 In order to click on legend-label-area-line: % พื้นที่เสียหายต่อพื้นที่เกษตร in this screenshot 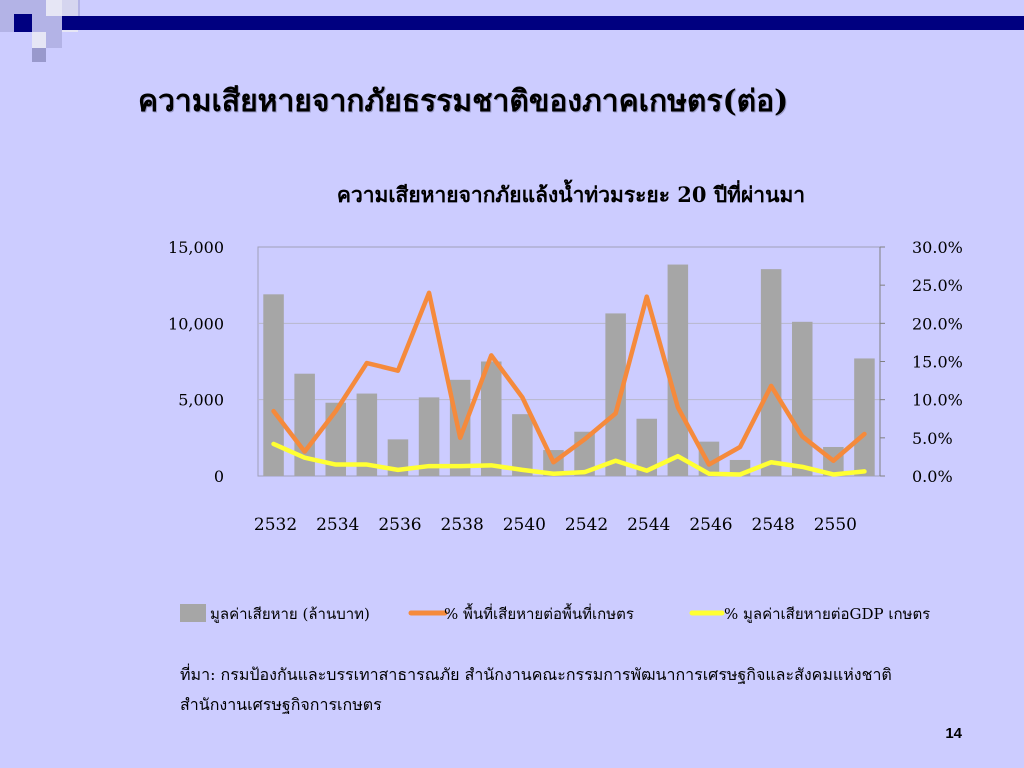, I will do `click(539, 613)`.